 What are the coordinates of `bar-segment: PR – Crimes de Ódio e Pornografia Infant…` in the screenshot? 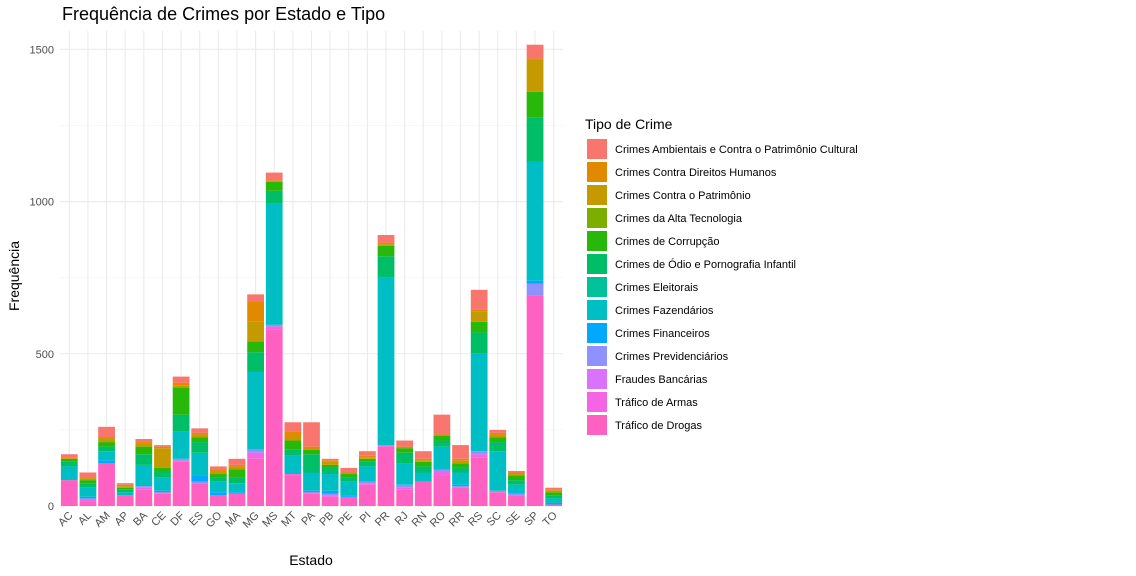 It's located at (386, 267).